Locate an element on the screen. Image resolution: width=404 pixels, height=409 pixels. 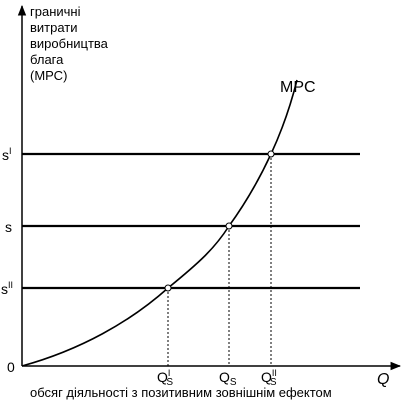
y-axis-label-line: виробництва is located at coordinates (69, 43).